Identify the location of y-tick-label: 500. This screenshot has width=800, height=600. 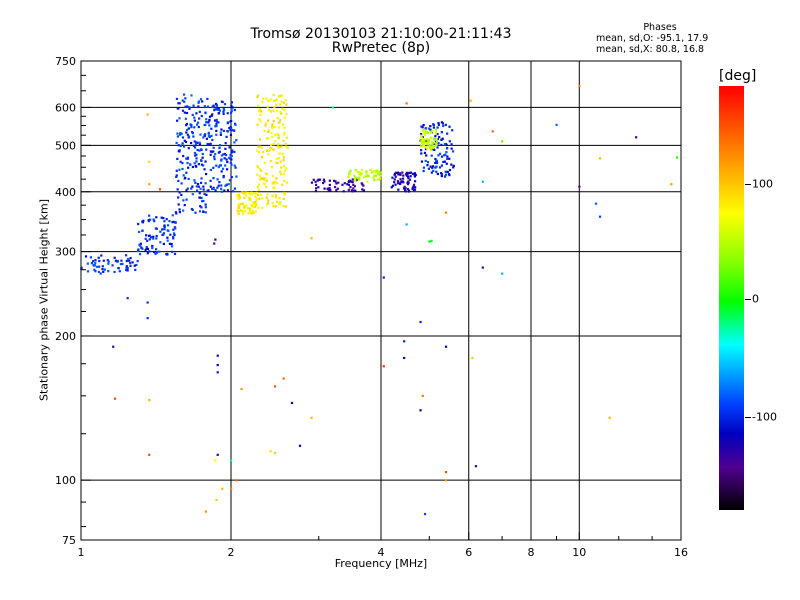
(65, 145).